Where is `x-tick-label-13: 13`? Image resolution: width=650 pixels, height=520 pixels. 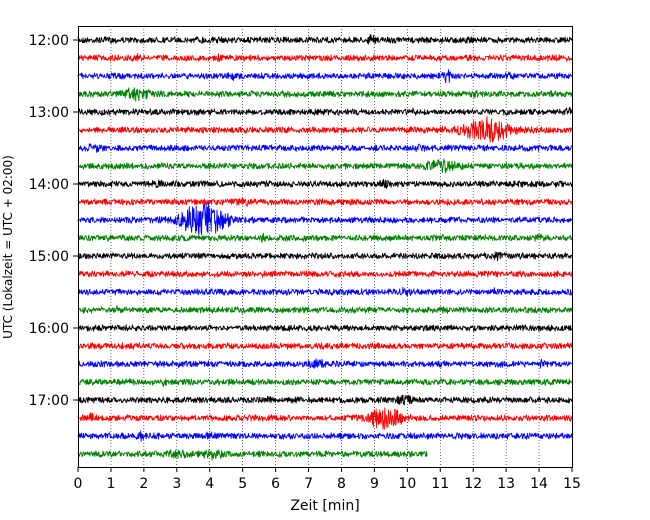
x-tick-label-13: 13 is located at coordinates (506, 484).